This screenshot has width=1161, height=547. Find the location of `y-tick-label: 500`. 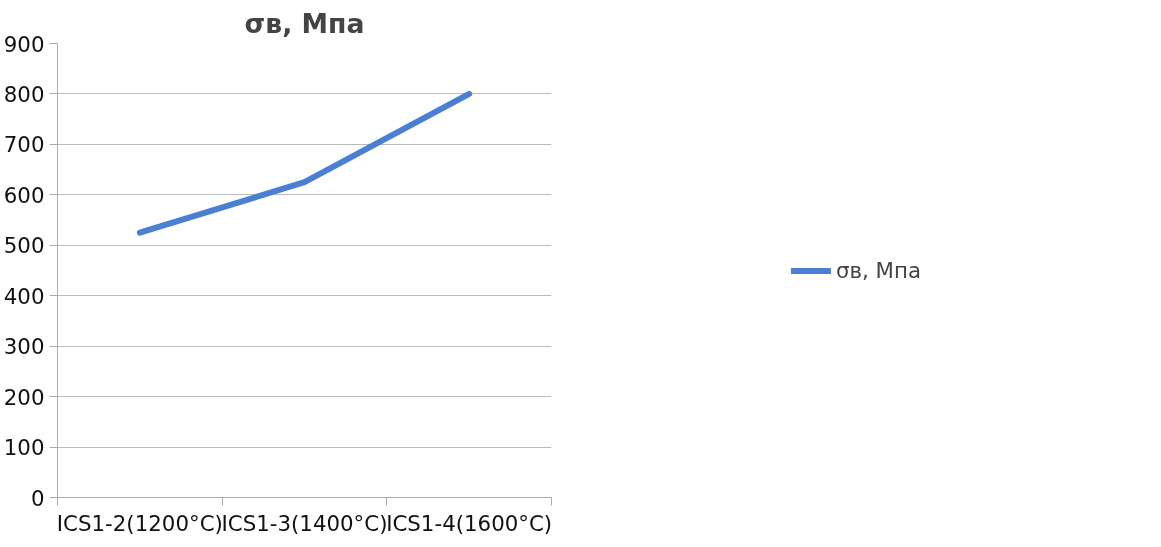

y-tick-label: 500 is located at coordinates (24, 246).